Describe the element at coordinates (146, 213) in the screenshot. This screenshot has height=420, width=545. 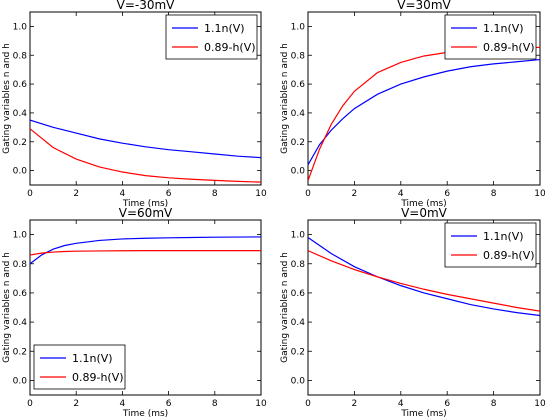
I see `plot-title: V=60mV` at that location.